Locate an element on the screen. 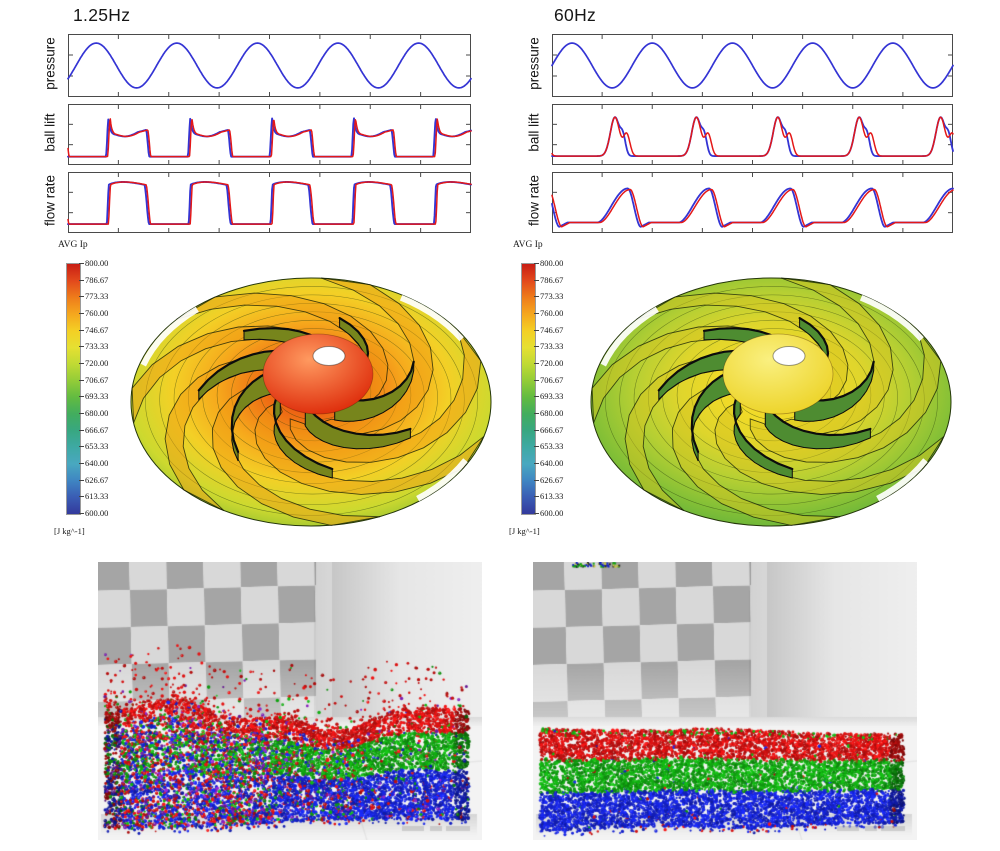 The height and width of the screenshot is (851, 1000). impeller-render-60hz is located at coordinates (771, 396).